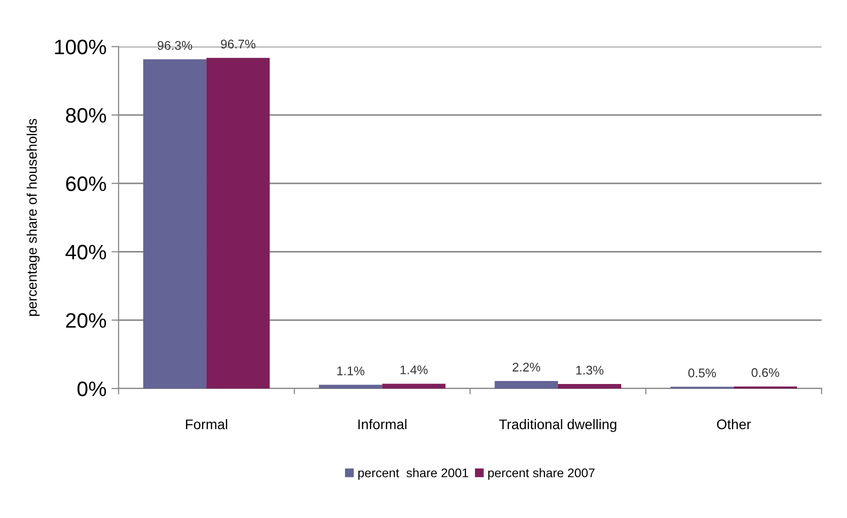  What do you see at coordinates (382, 424) in the screenshot?
I see `x-tick-label: Informal` at bounding box center [382, 424].